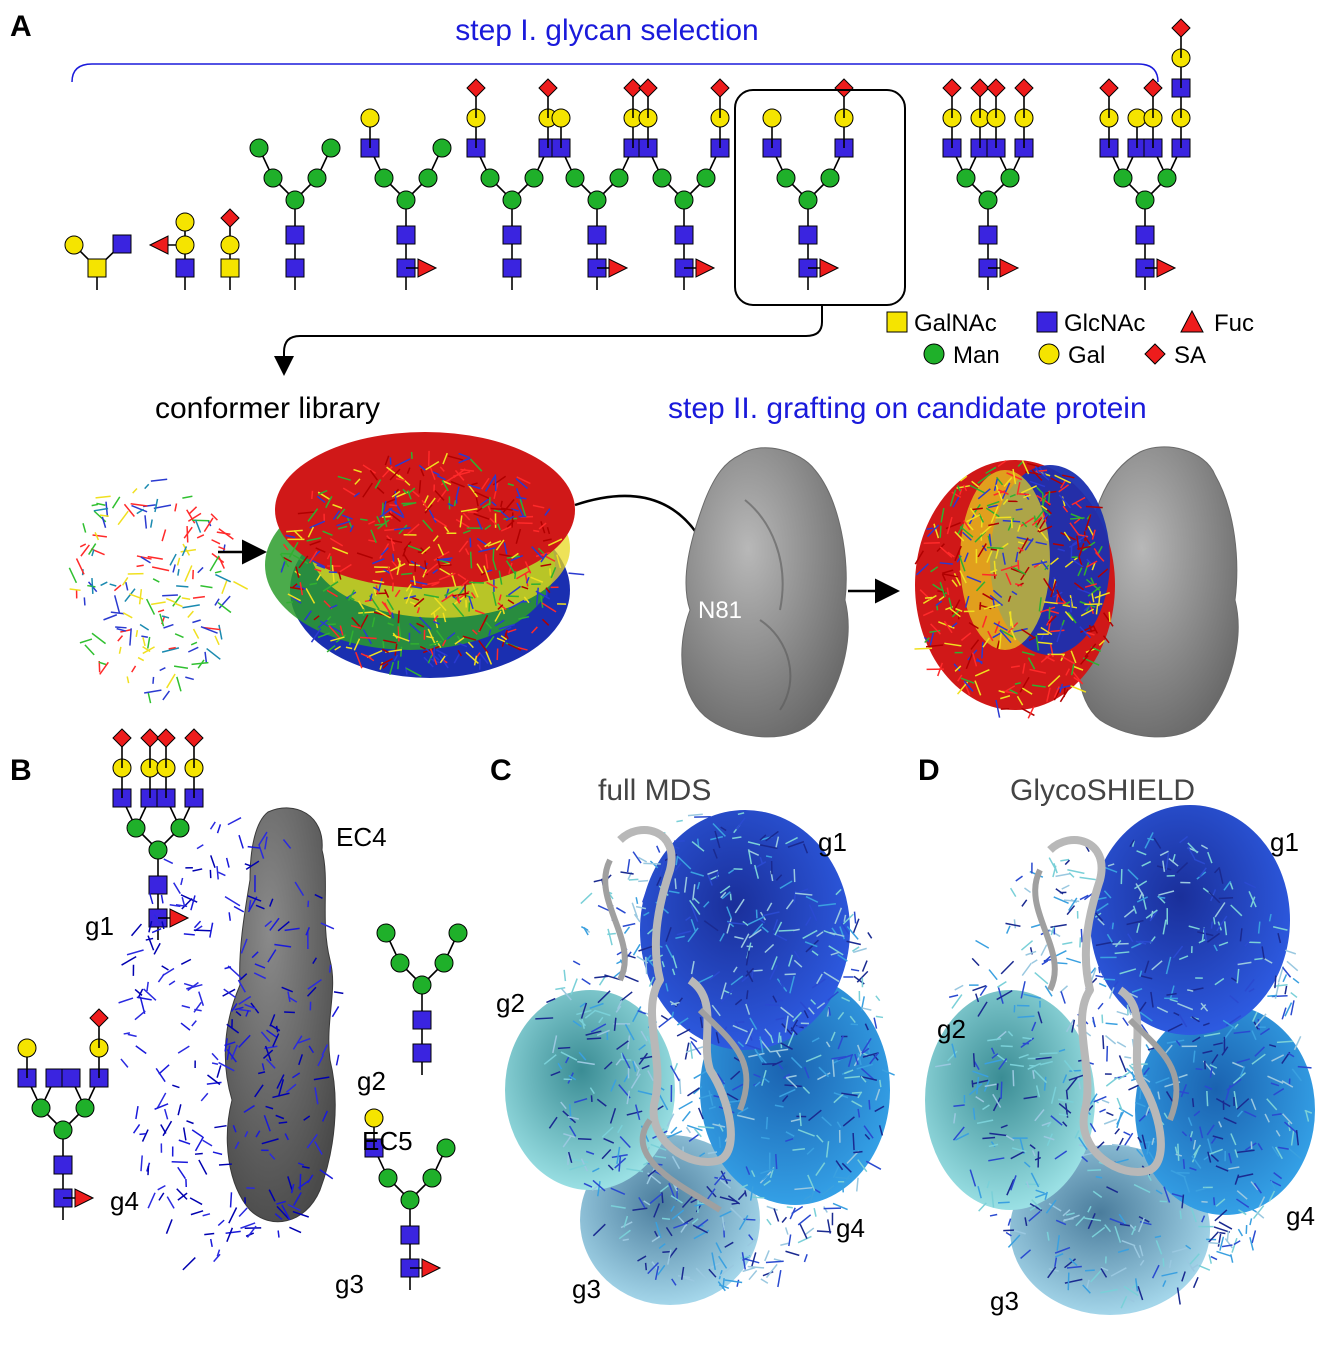 The height and width of the screenshot is (1346, 1320). What do you see at coordinates (1104, 323) in the screenshot?
I see `legend-glcnac-label: GlcNAc` at bounding box center [1104, 323].